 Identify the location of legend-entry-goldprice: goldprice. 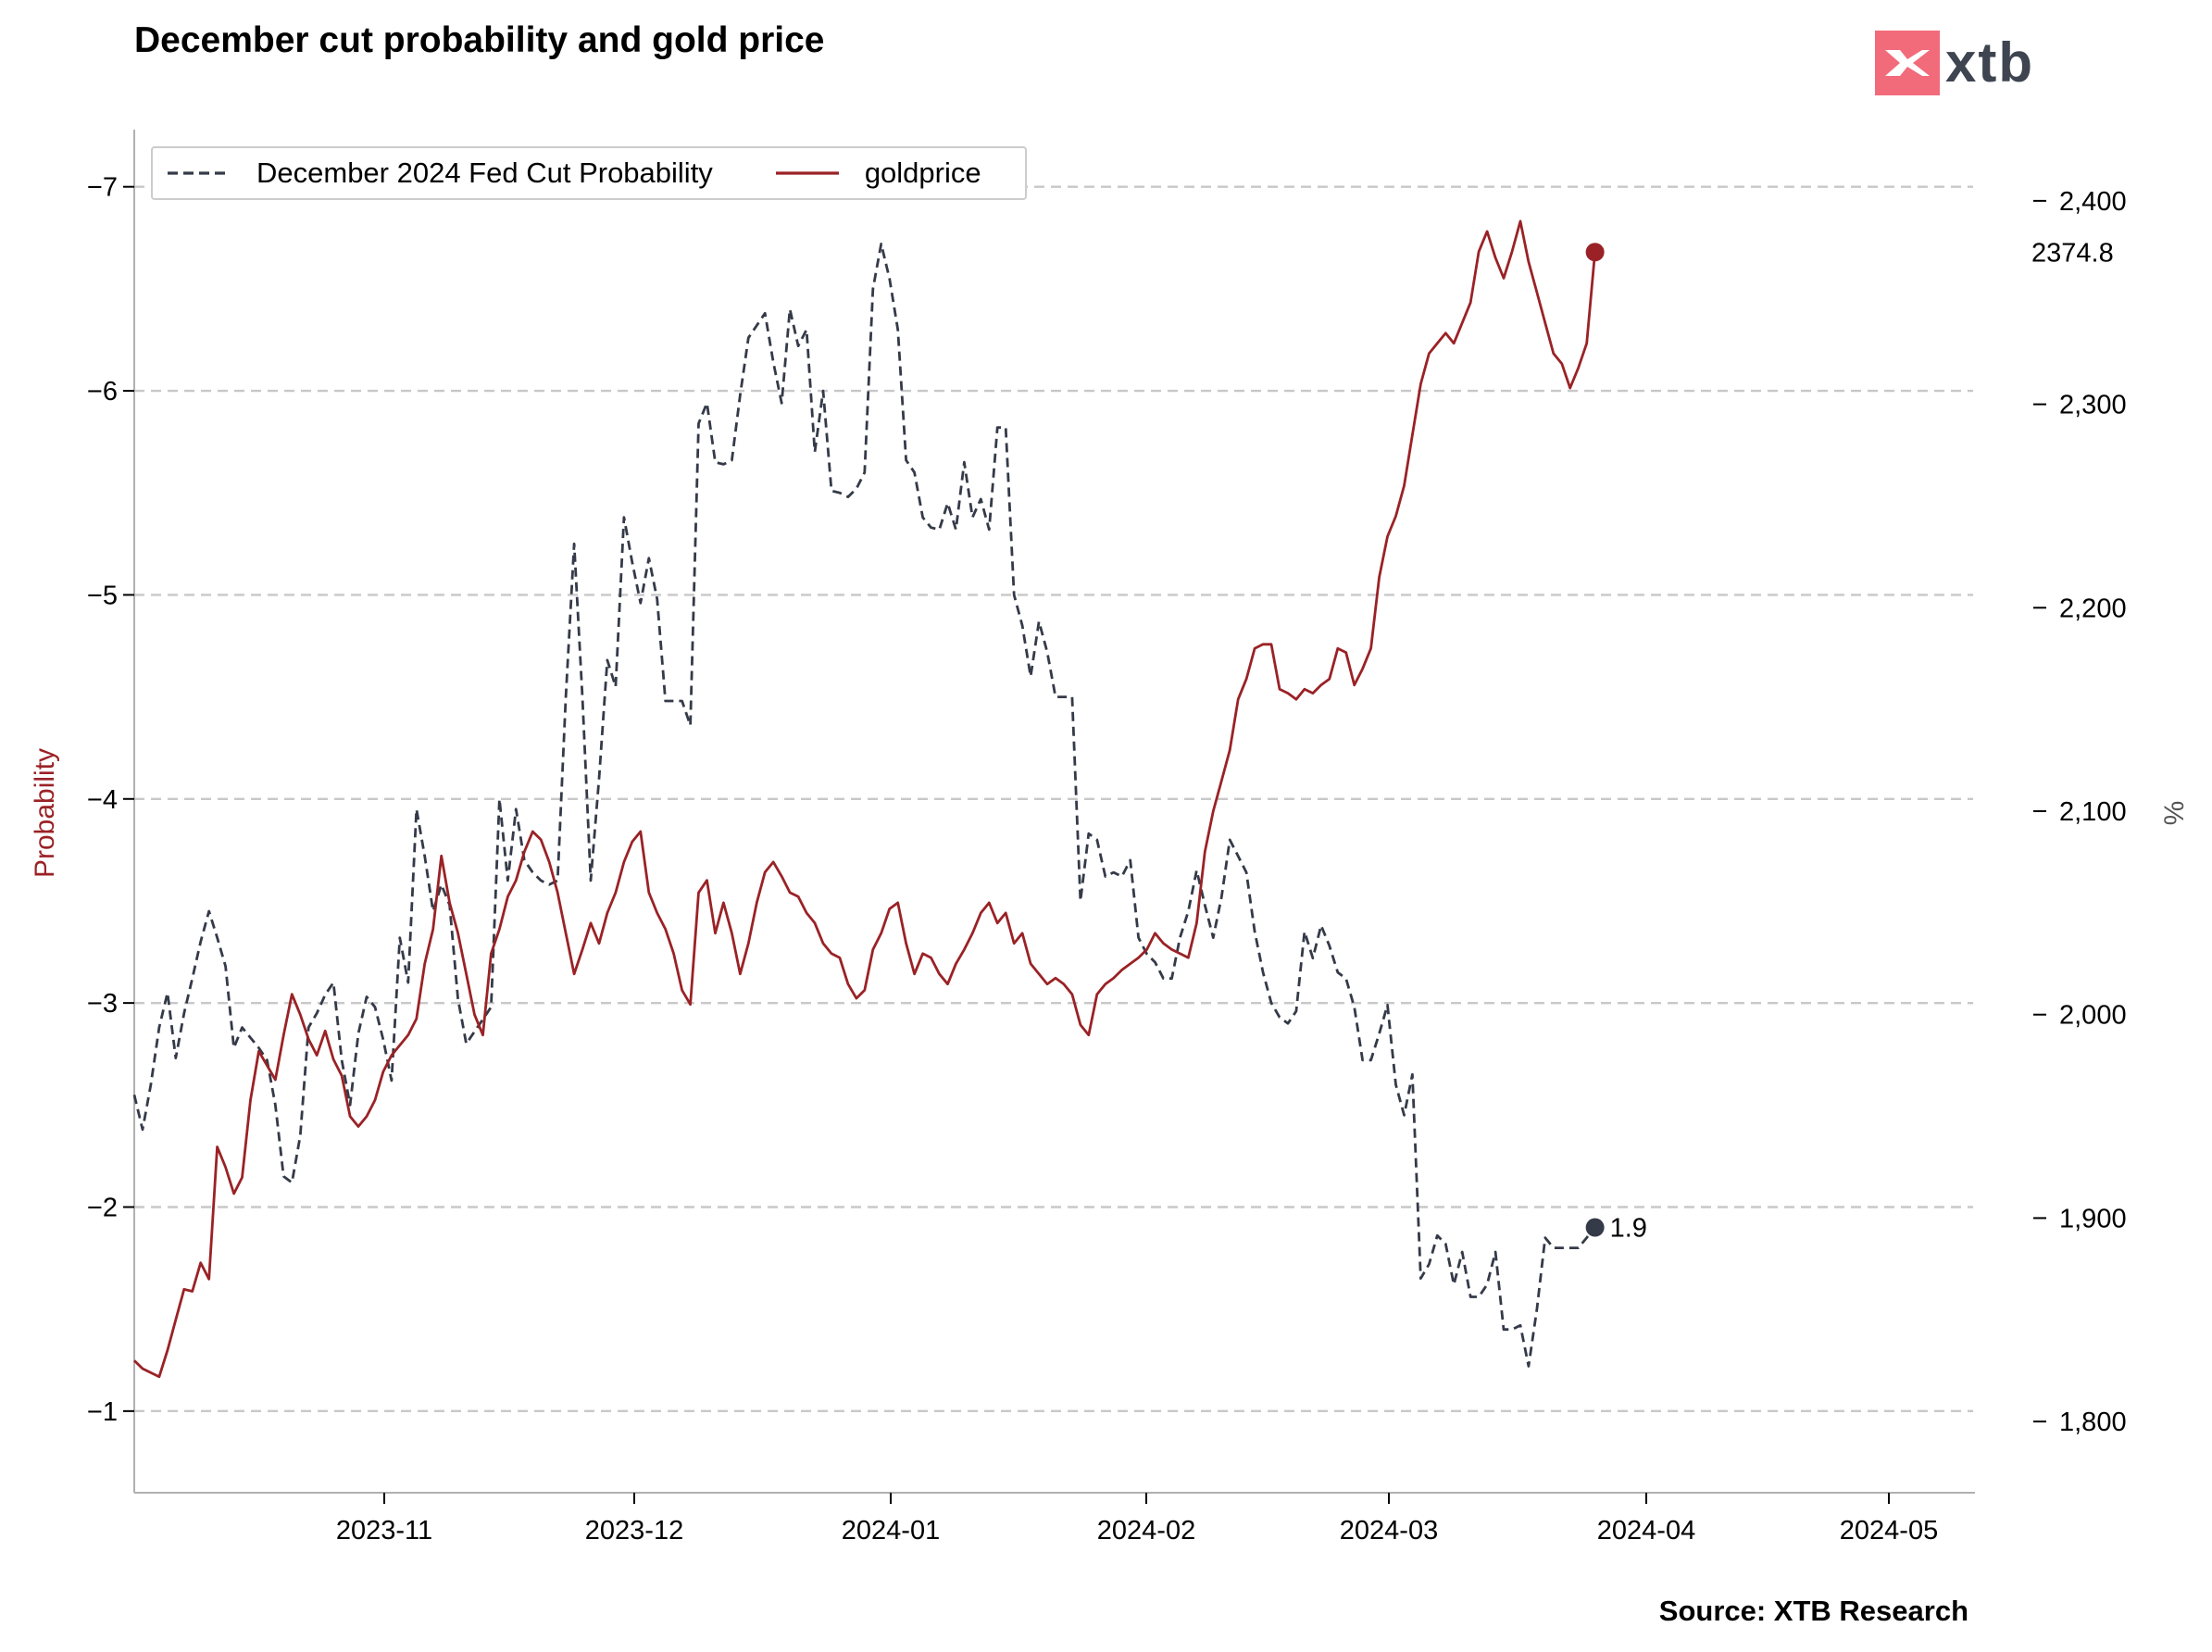
(877, 173).